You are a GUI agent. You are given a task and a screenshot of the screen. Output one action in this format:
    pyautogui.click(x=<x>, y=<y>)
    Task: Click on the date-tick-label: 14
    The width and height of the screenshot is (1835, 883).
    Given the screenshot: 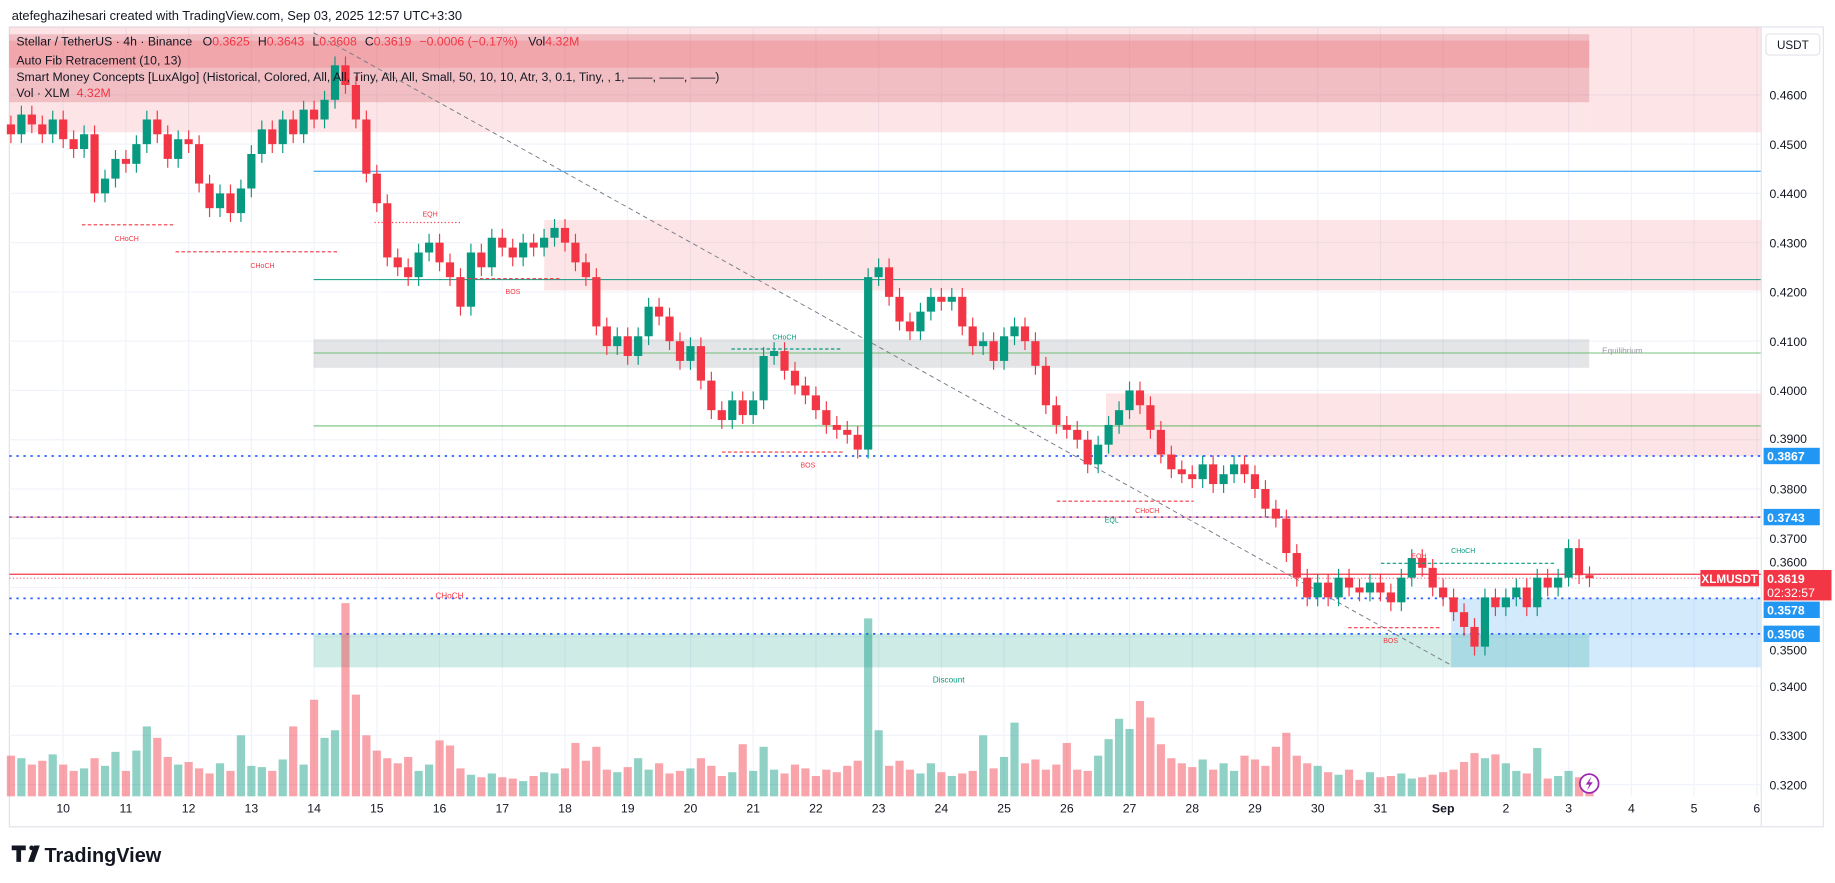 What is the action you would take?
    pyautogui.click(x=314, y=809)
    